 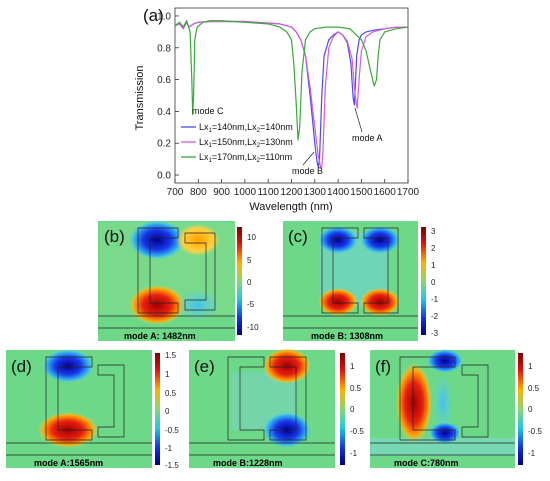 I want to click on x-tick-label: 700, so click(x=175, y=192).